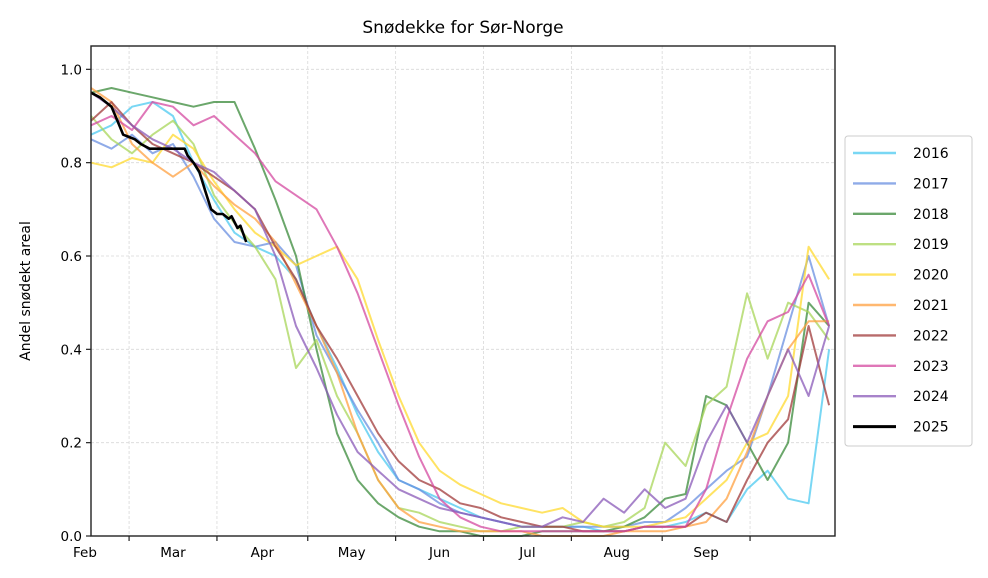 The width and height of the screenshot is (988, 578). What do you see at coordinates (71, 444) in the screenshot?
I see `y-tick-label: 0.2` at bounding box center [71, 444].